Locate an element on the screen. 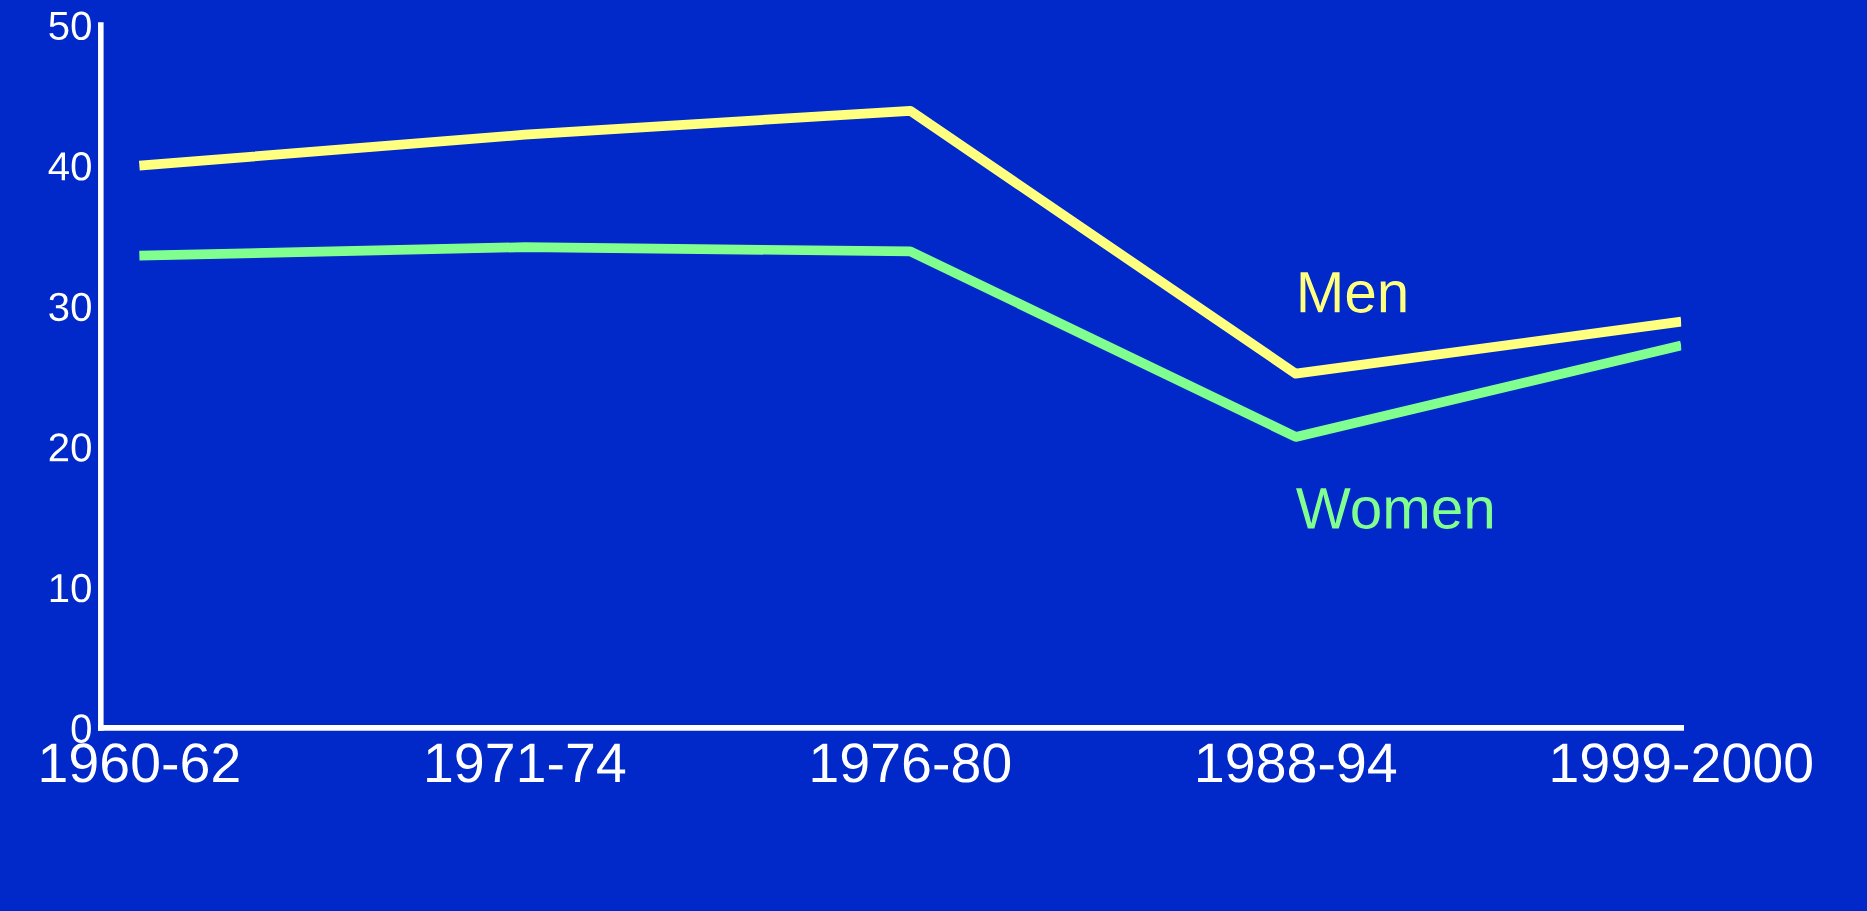 This screenshot has width=1867, height=911. x-tick-label: 1999-2000 is located at coordinates (1682, 763).